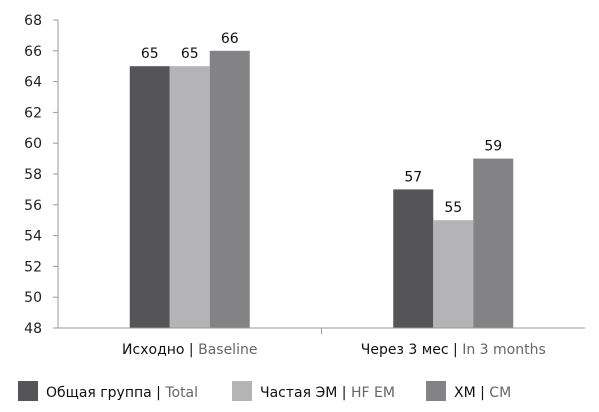  What do you see at coordinates (33, 113) in the screenshot?
I see `y-tick-label: 62` at bounding box center [33, 113].